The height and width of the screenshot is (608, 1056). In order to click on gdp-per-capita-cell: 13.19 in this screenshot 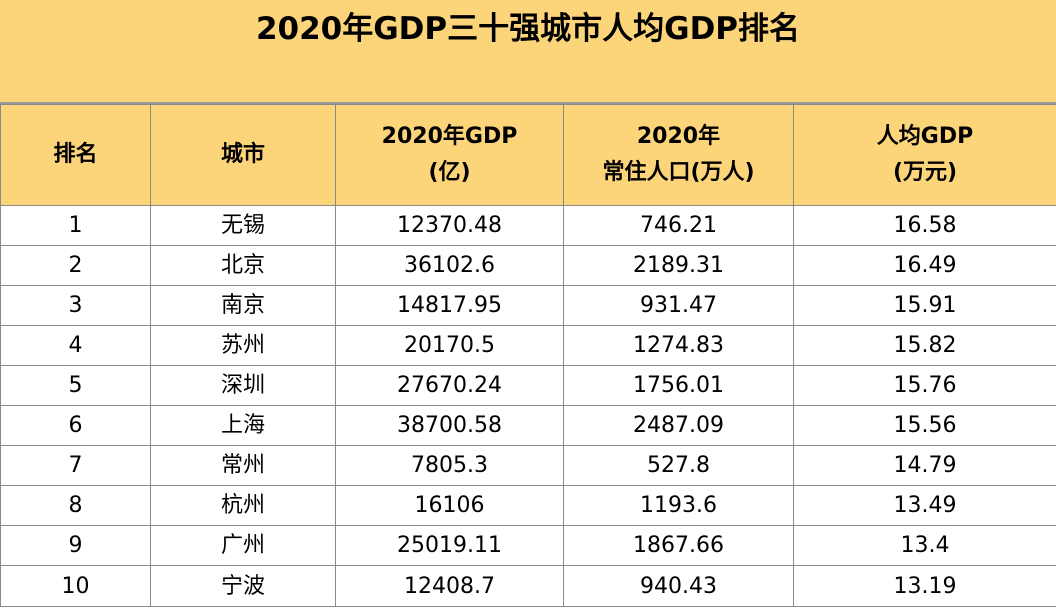, I will do `click(924, 586)`.